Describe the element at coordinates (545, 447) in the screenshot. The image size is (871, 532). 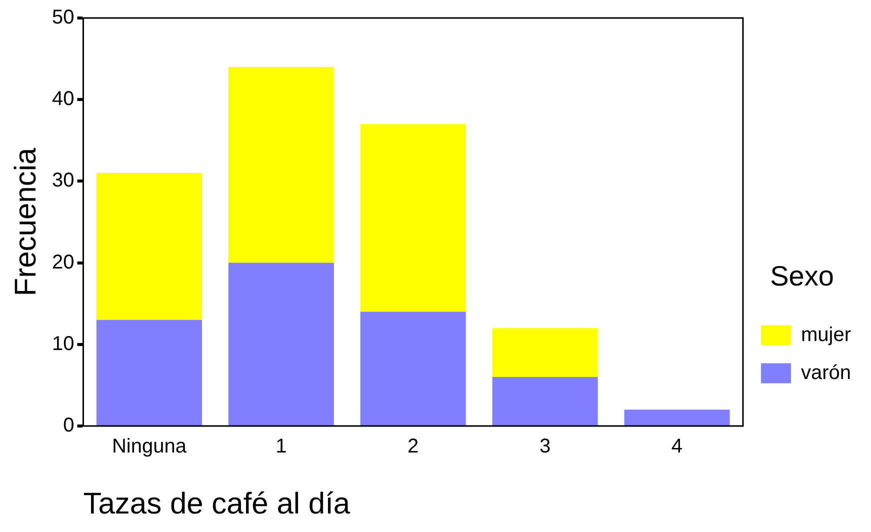
I see `x-tick-label: 3` at that location.